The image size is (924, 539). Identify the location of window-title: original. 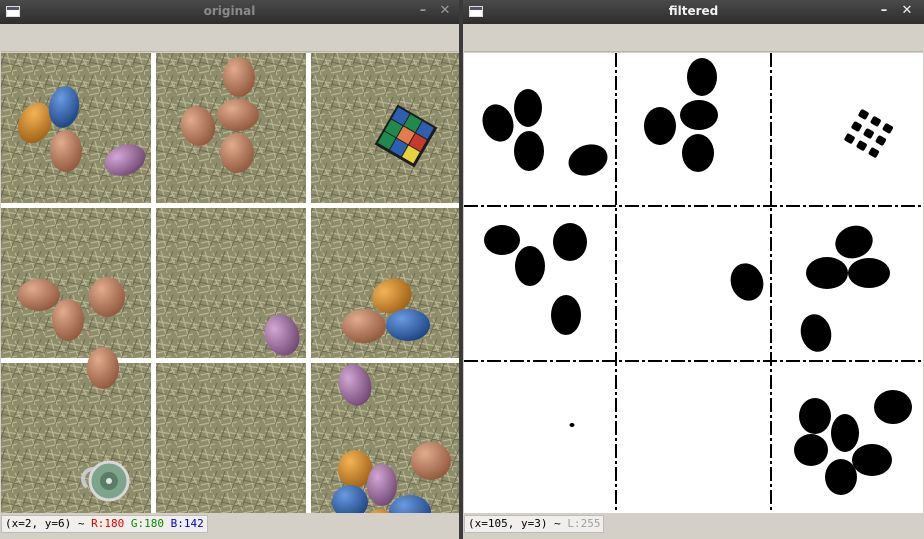
(229, 11).